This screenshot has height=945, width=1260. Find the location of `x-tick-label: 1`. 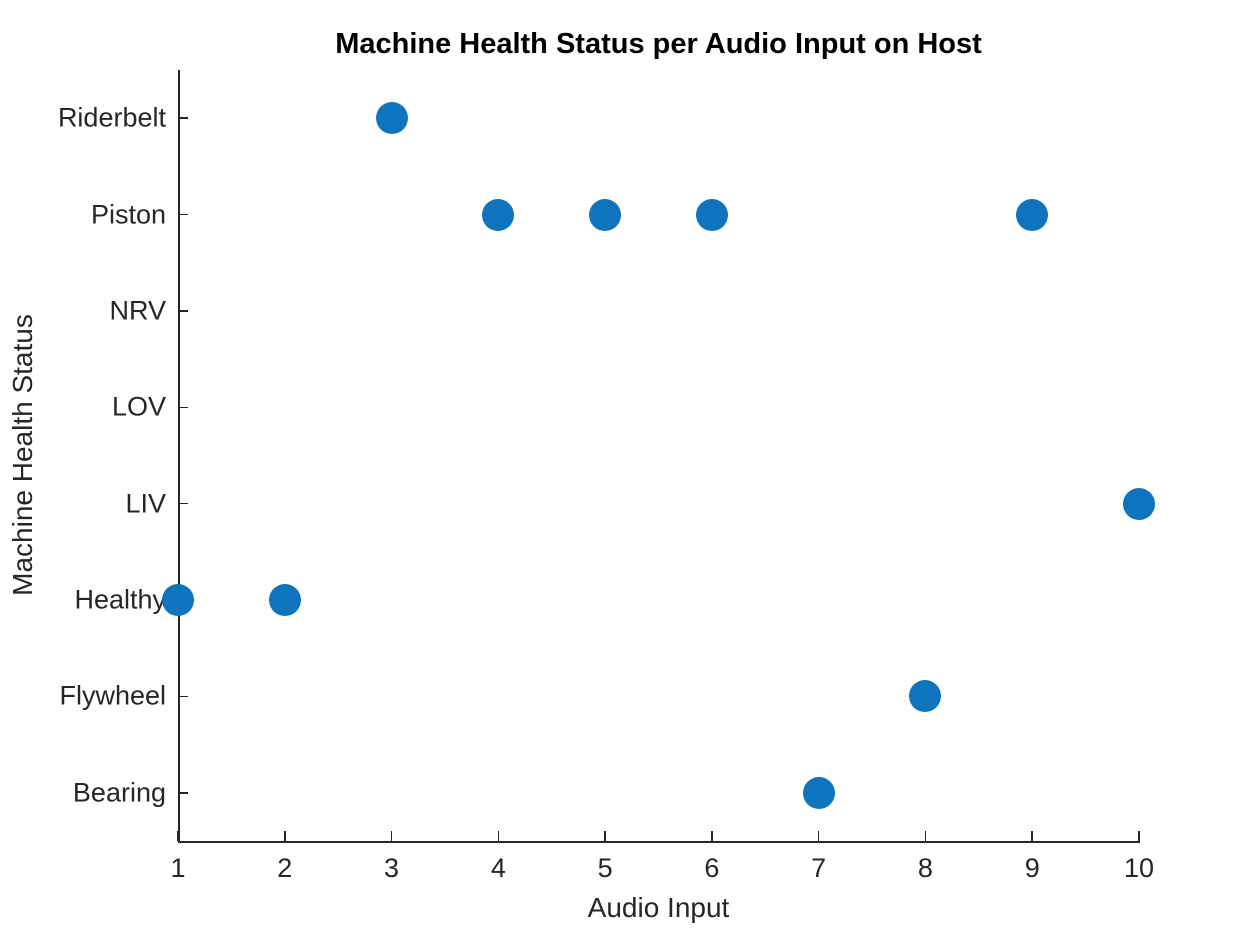

x-tick-label: 1 is located at coordinates (178, 868).